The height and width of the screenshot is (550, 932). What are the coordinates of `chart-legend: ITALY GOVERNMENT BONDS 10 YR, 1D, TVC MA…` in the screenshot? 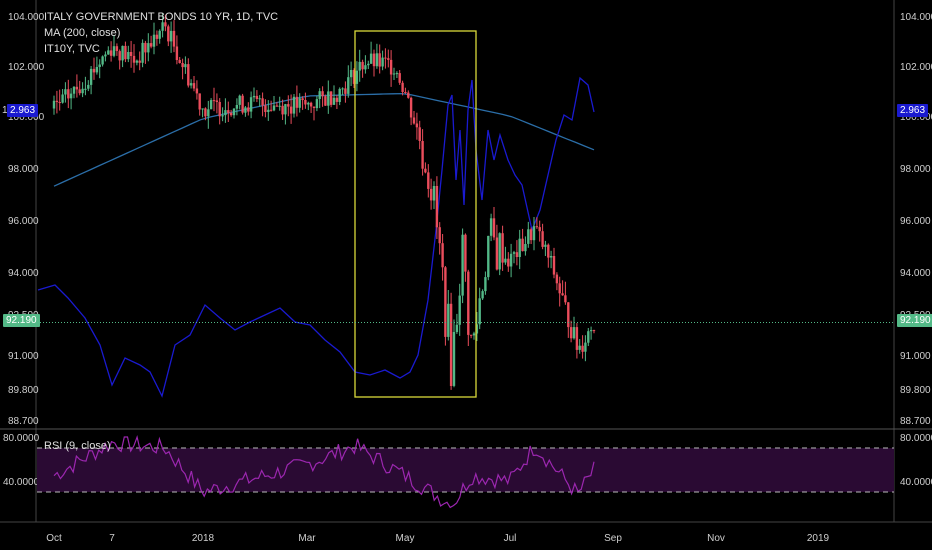 It's located at (161, 33).